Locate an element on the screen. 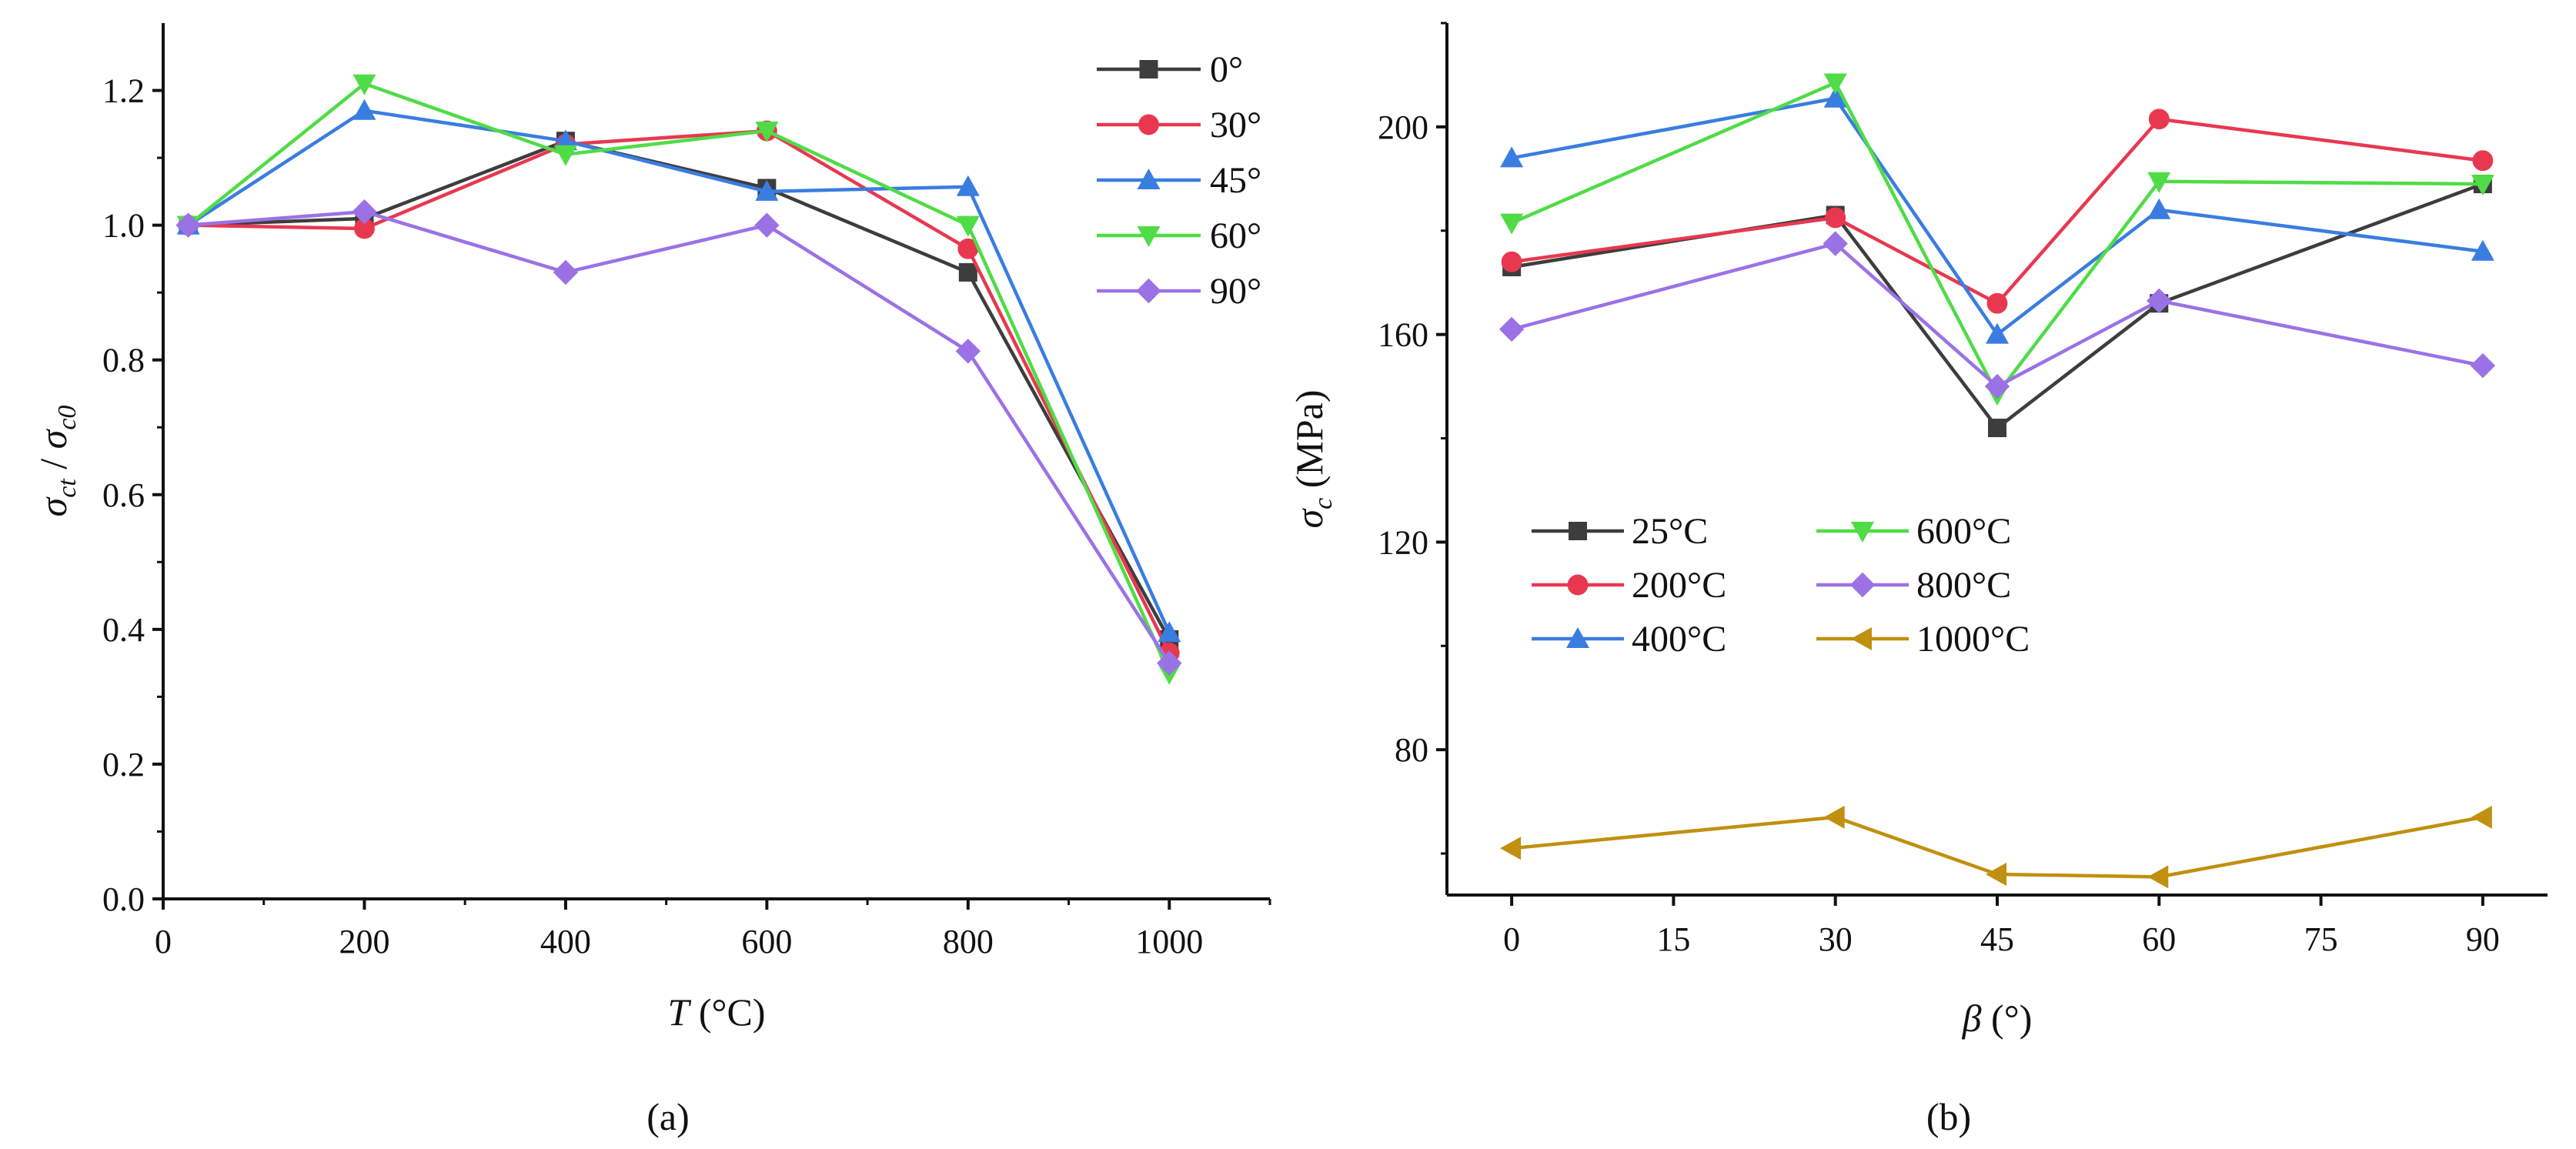 The width and height of the screenshot is (2576, 1149). panel-b-y-axis-subscript: c is located at coordinates (1323, 503).